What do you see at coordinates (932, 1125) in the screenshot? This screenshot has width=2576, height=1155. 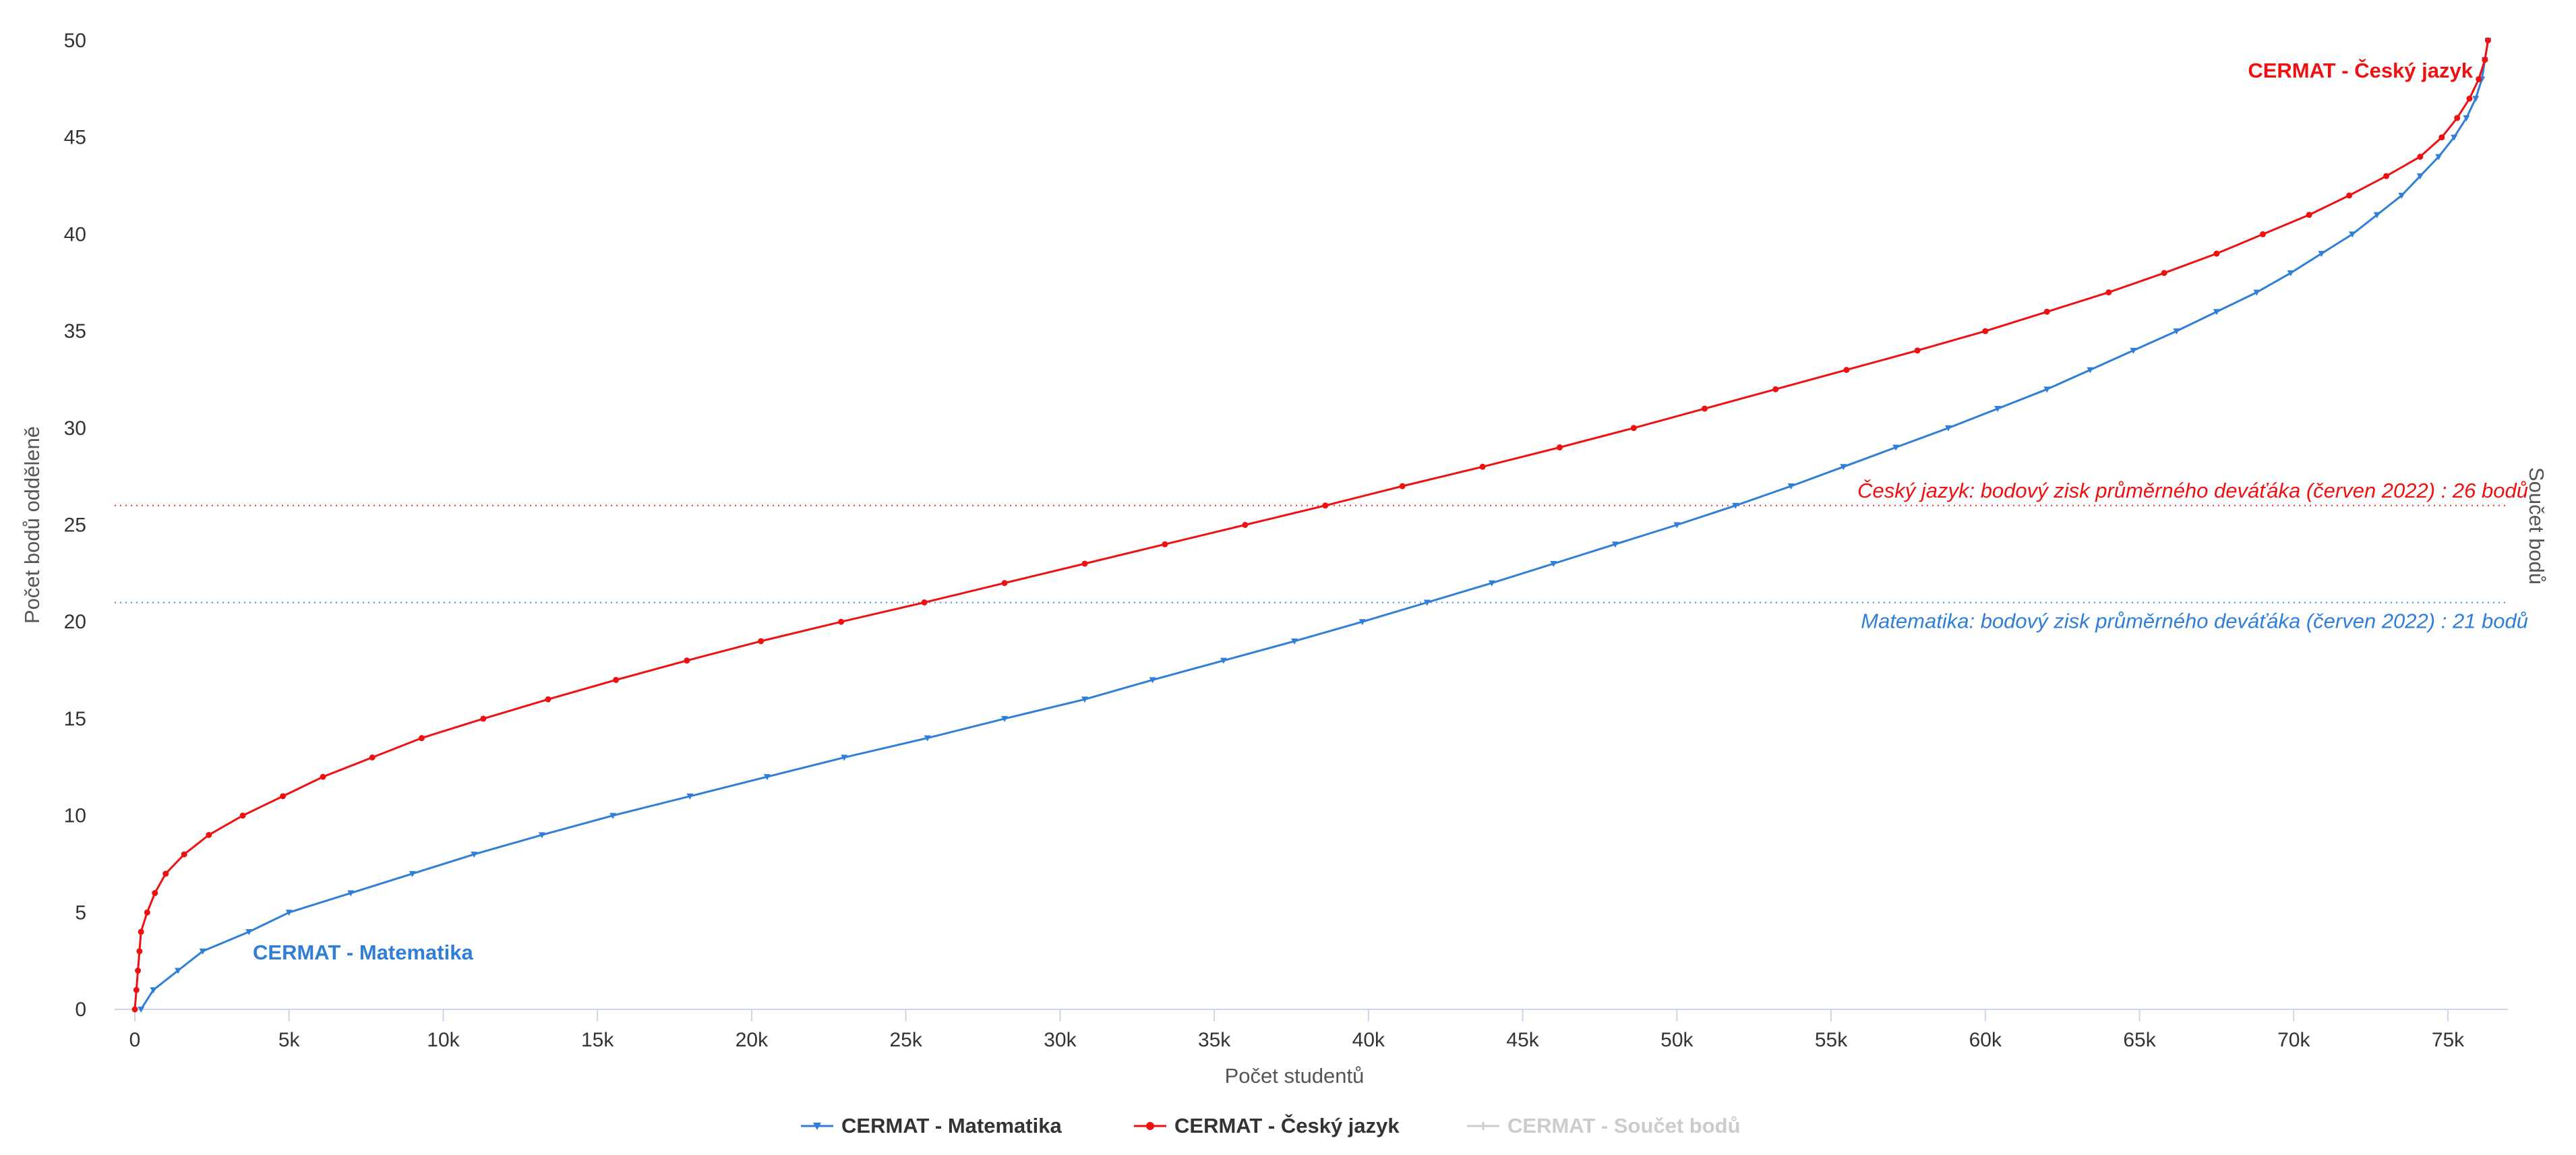 I see `legend-item: CERMAT - Matematika` at bounding box center [932, 1125].